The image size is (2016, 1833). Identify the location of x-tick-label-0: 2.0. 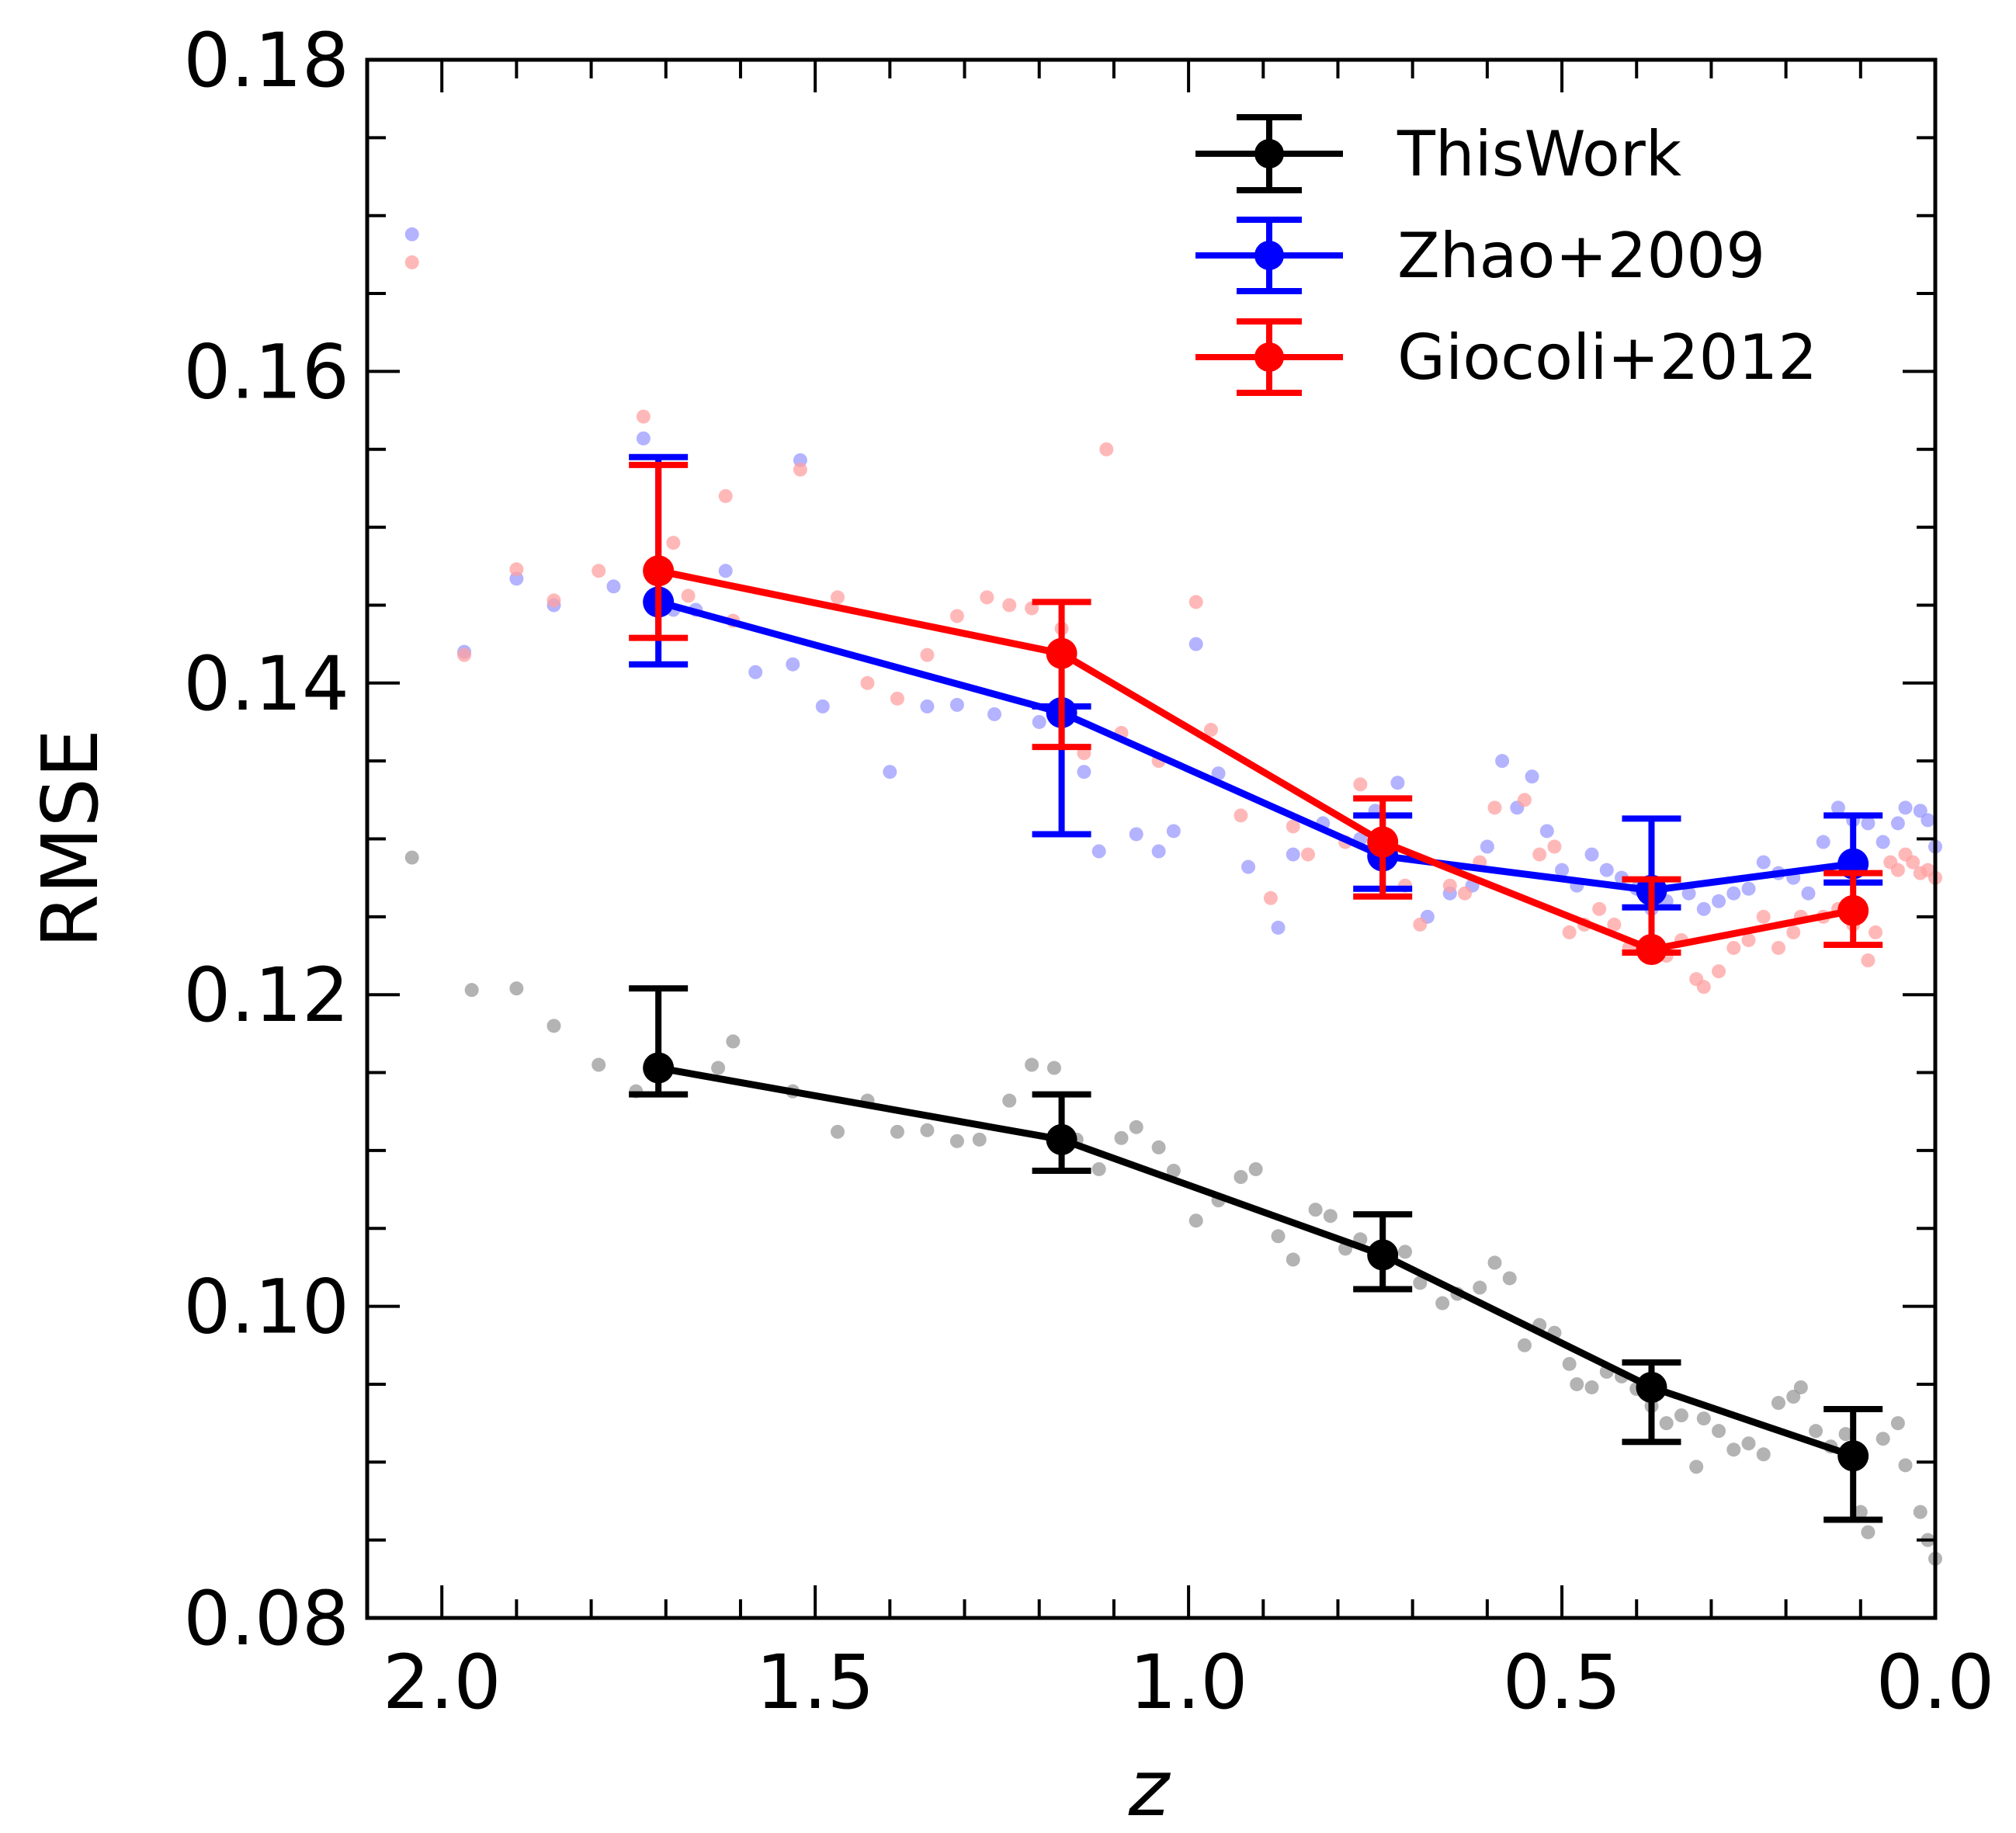
(442, 1682).